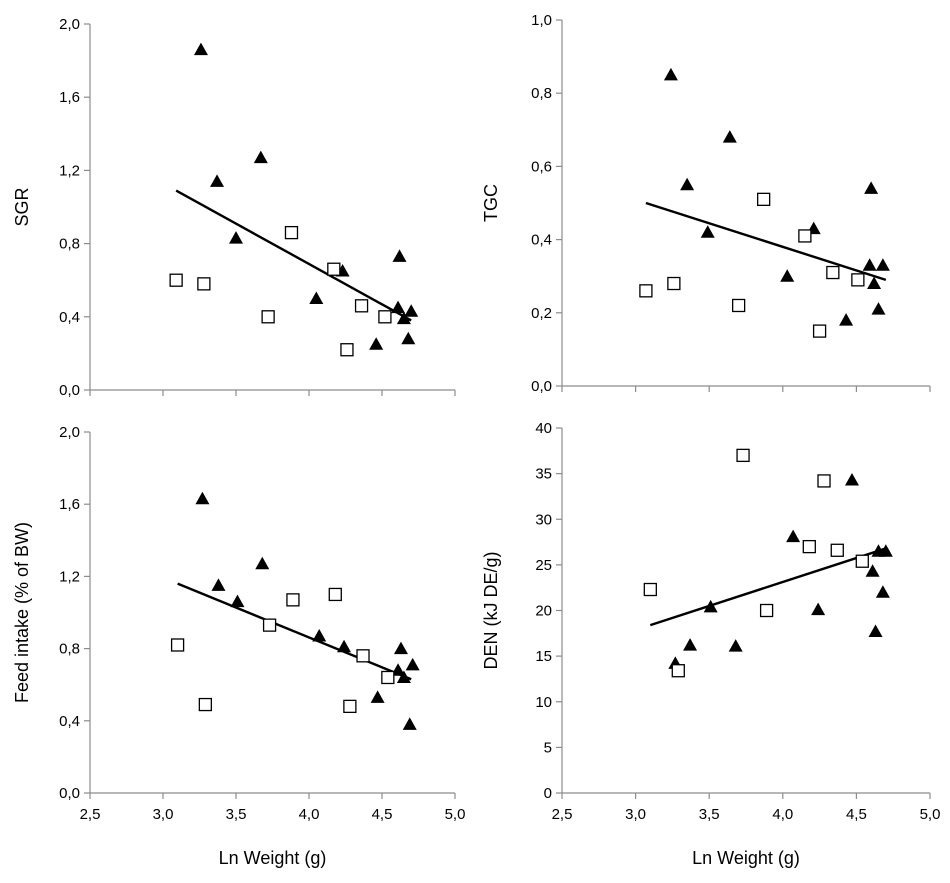  Describe the element at coordinates (541, 20) in the screenshot. I see `y-tick-label: 1,0` at that location.